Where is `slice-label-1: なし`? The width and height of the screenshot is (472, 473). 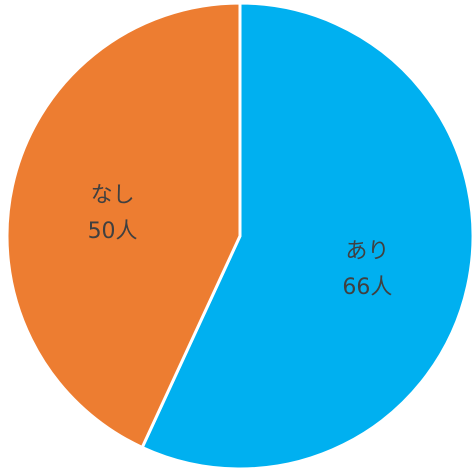 slice-label-1: なし is located at coordinates (113, 195).